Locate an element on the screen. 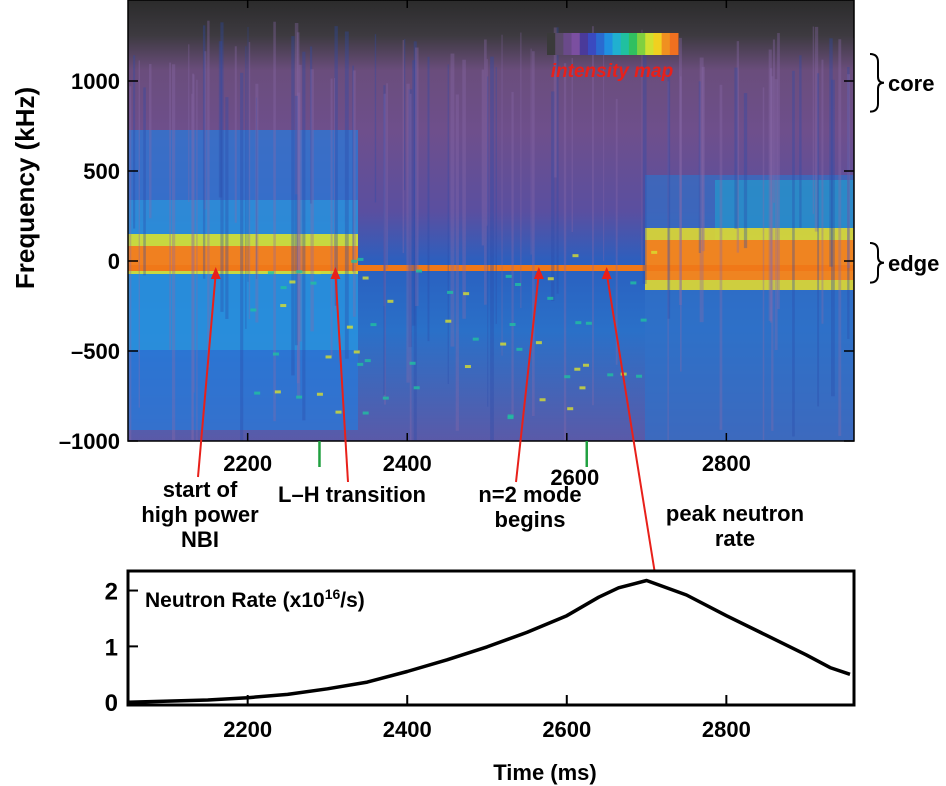 The width and height of the screenshot is (946, 786). green-tick-marks is located at coordinates (453, 454).